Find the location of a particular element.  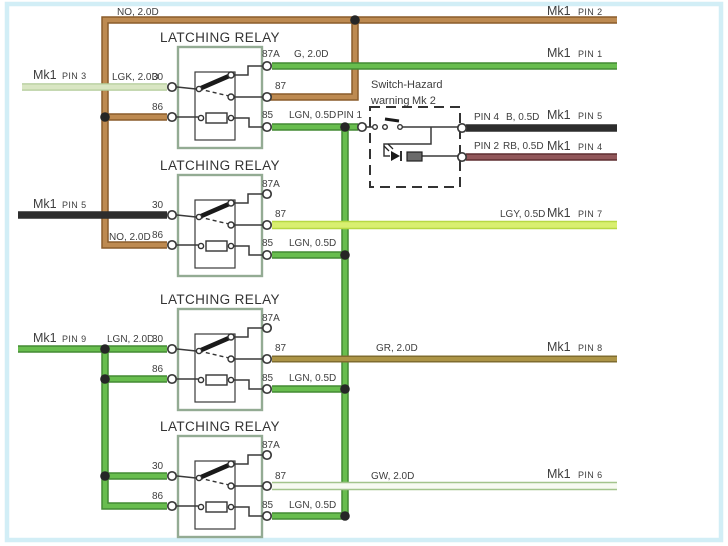

connector-pin-label: PIN 9 is located at coordinates (74, 339).